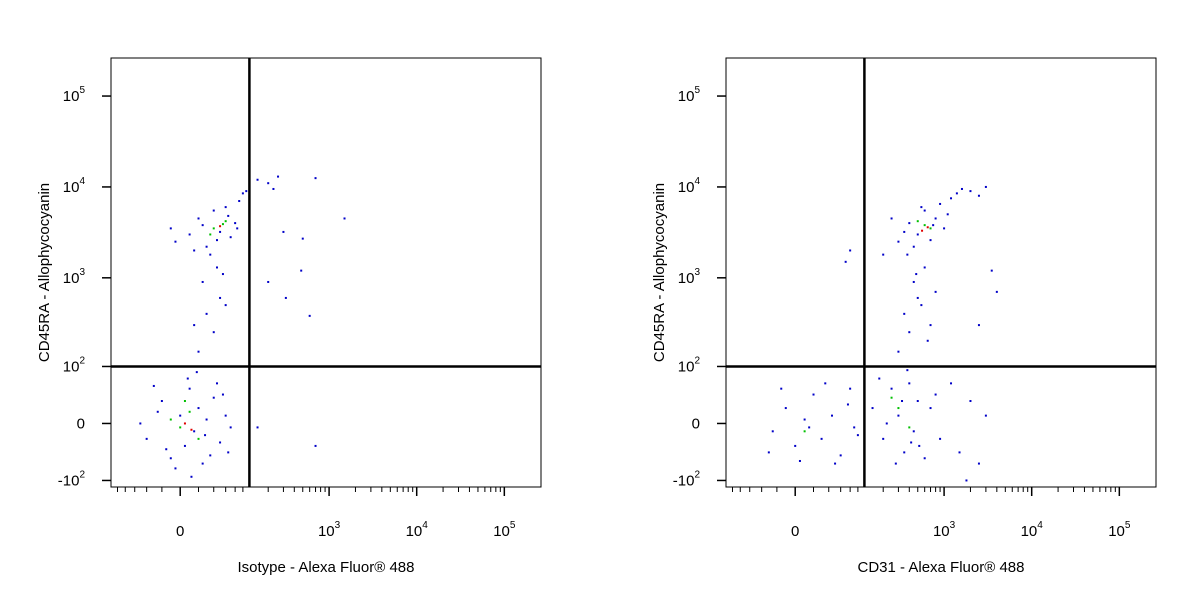 The image size is (1200, 600). I want to click on x-axis-label: Isotype - Alexa Fluor® 488, so click(326, 567).